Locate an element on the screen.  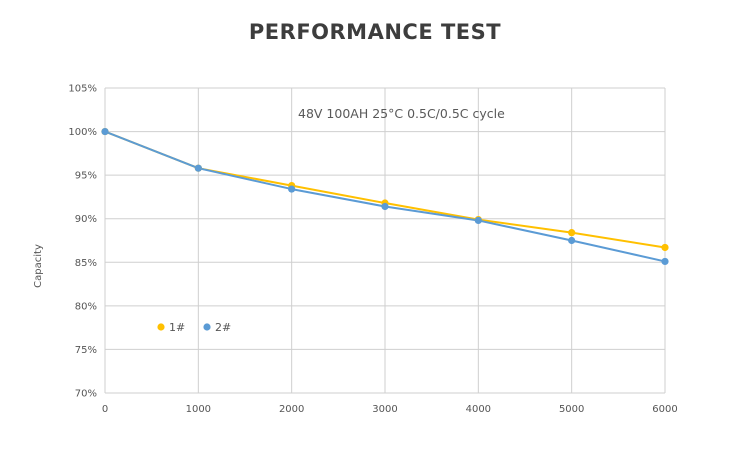
chart-legend: 1# 2# is located at coordinates (194, 327).